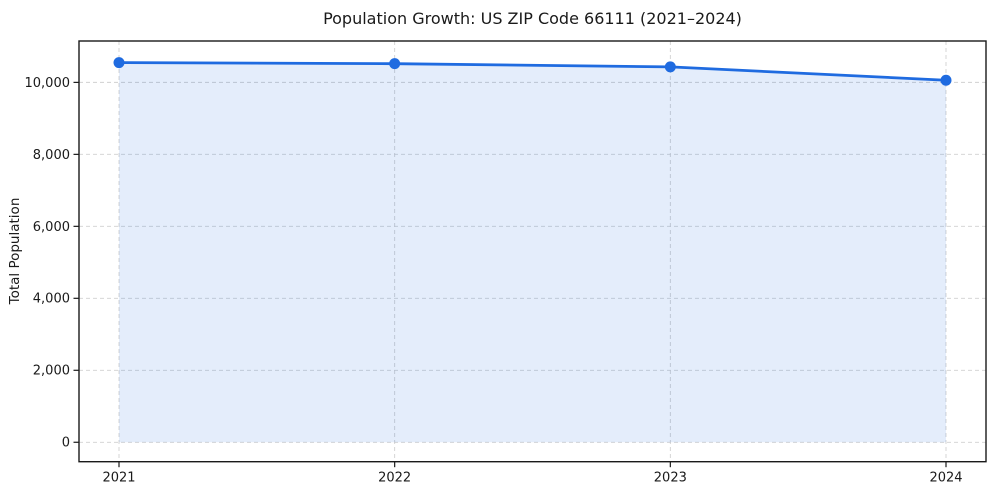  What do you see at coordinates (48, 83) in the screenshot?
I see `y-tick-label: 10,000` at bounding box center [48, 83].